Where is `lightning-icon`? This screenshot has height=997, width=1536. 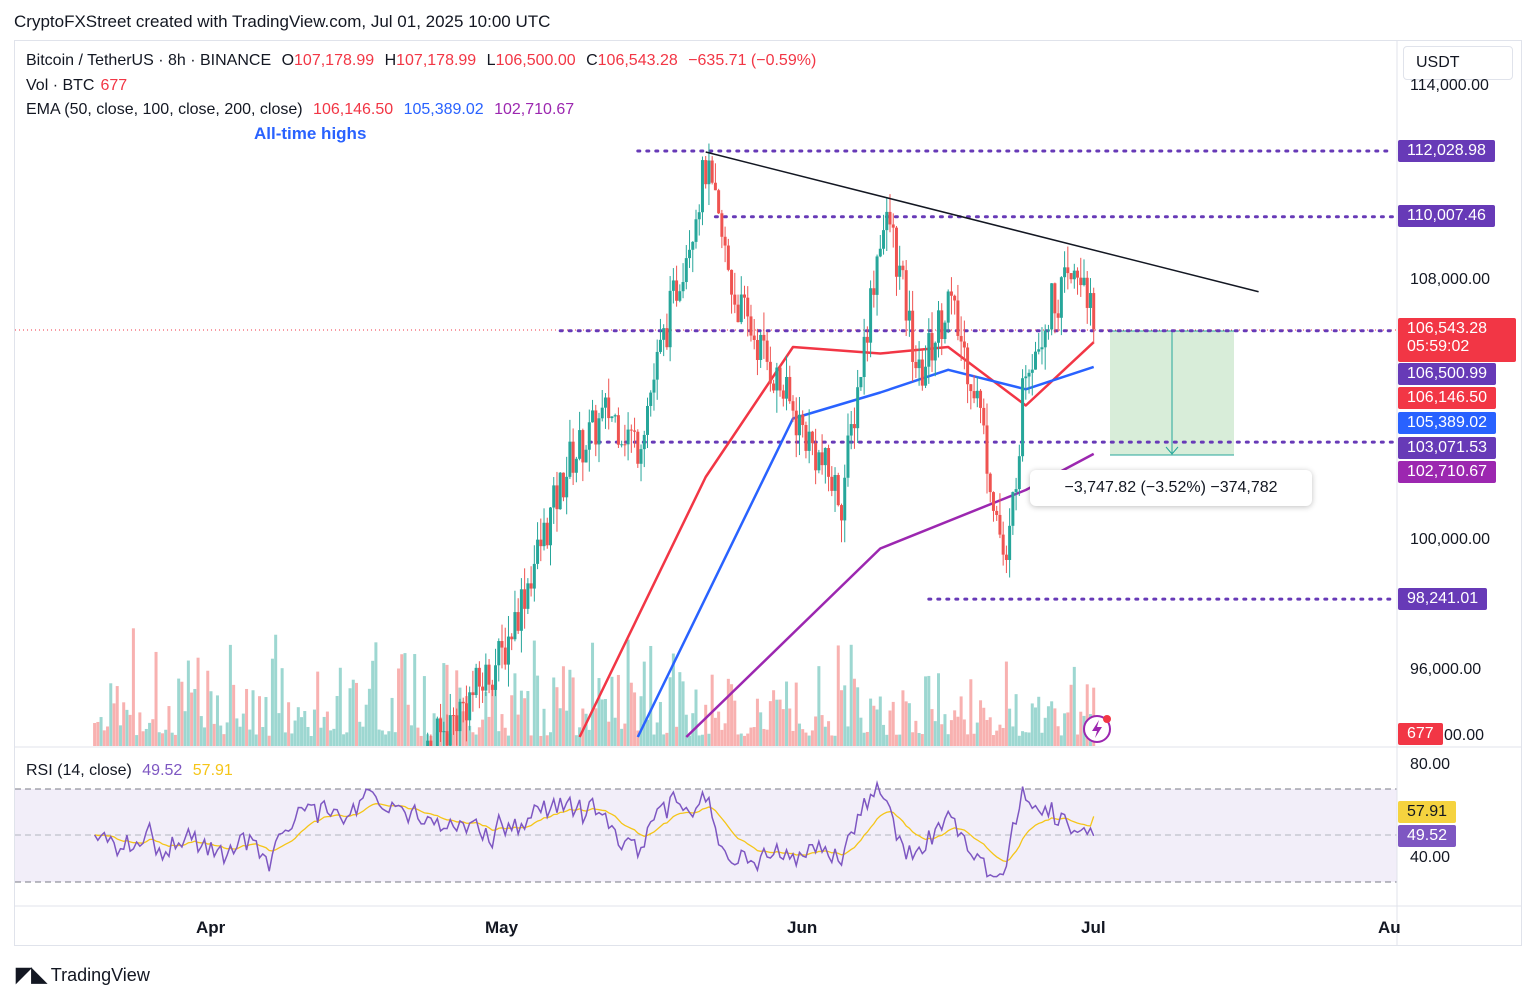
lightning-icon is located at coordinates (1097, 729).